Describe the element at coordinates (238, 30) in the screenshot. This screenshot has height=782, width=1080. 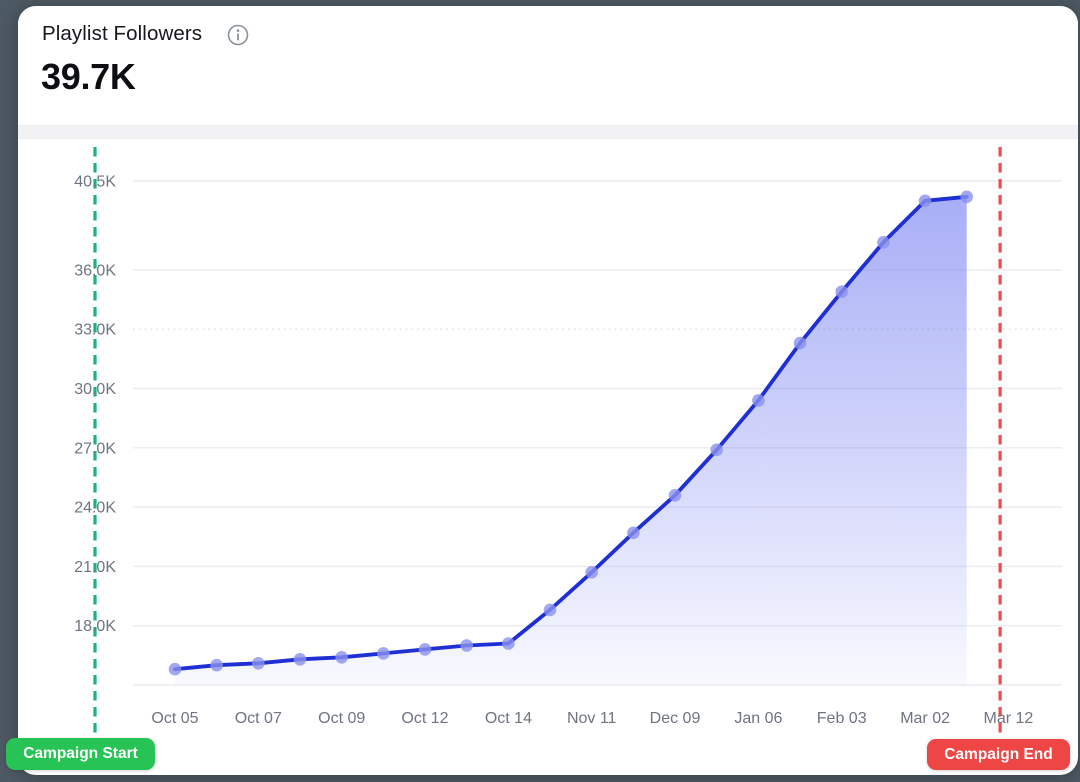
I see `info-icon-dot` at that location.